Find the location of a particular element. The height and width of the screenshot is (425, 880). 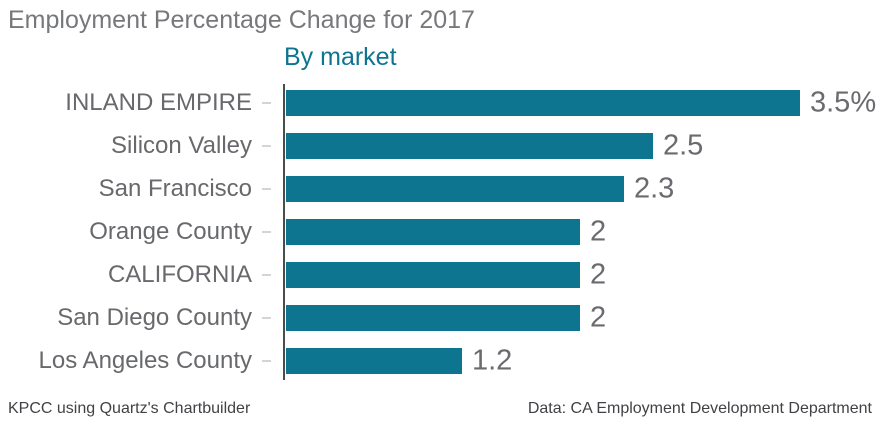

chart-row: Silicon Valley 2.5 is located at coordinates (440, 145).